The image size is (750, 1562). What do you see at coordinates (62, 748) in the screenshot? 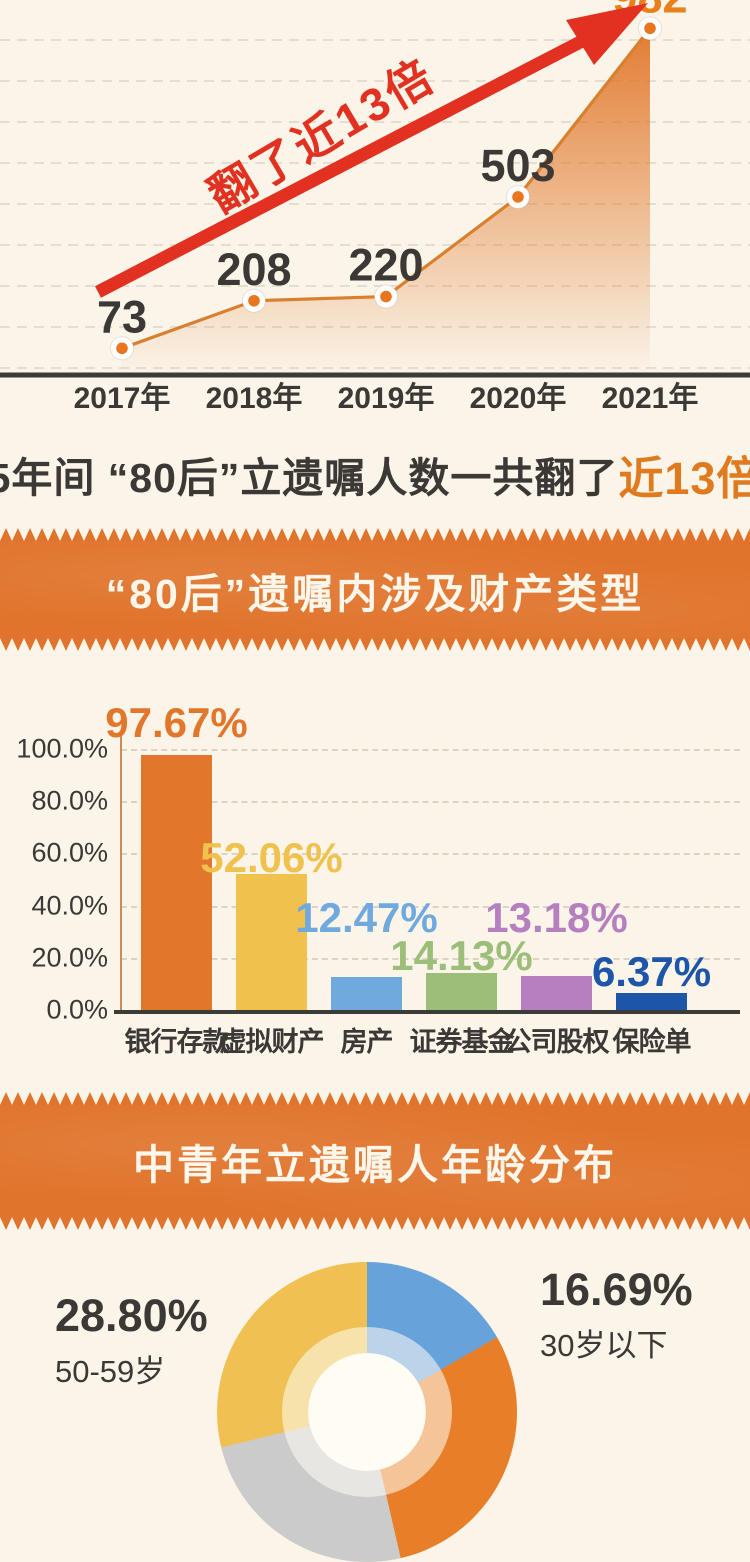
I see `y-tick-label: 100.0%` at bounding box center [62, 748].